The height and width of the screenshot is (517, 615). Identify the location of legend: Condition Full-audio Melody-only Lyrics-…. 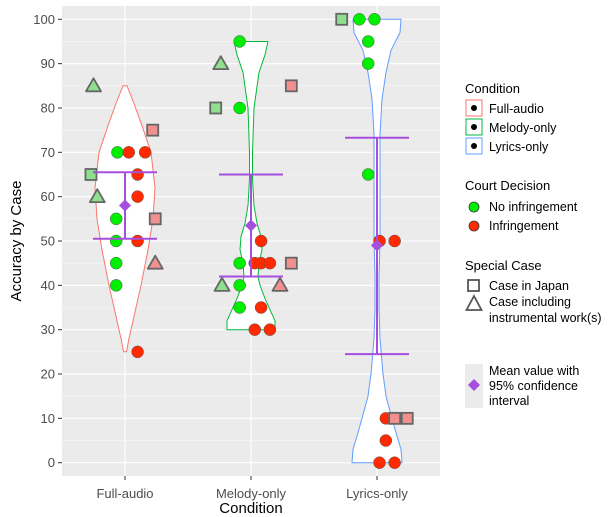
(533, 244).